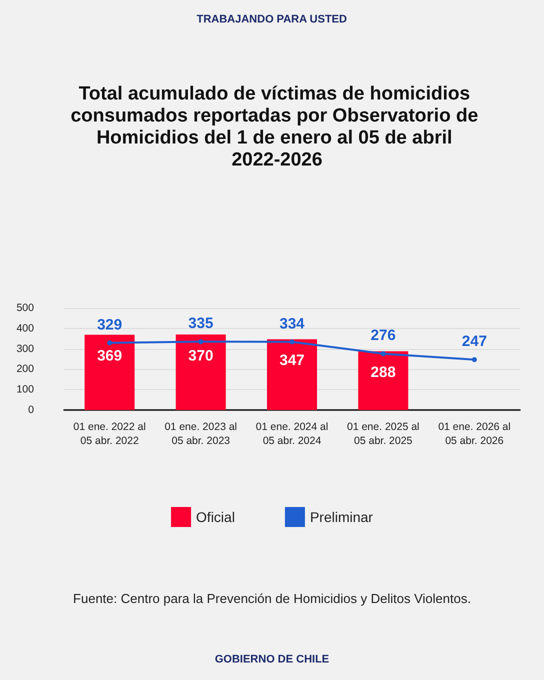 This screenshot has width=544, height=680. Describe the element at coordinates (109, 356) in the screenshot. I see `data-label: 369` at that location.